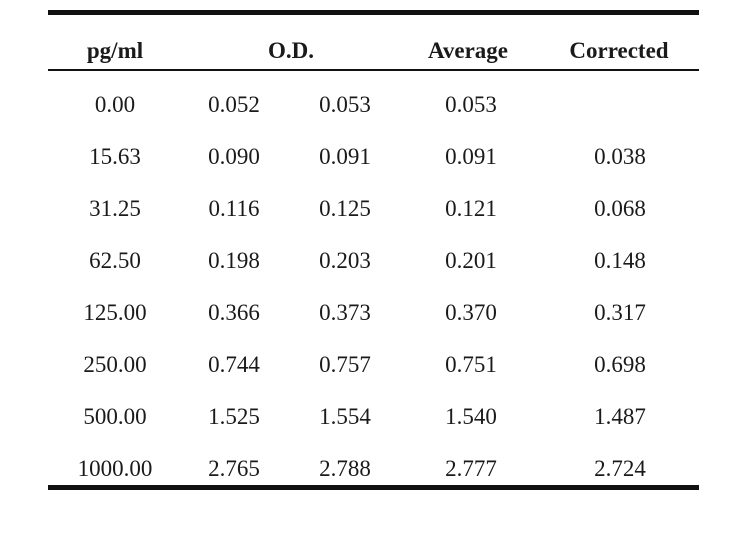 Image resolution: width=750 pixels, height=540 pixels. What do you see at coordinates (345, 208) in the screenshot?
I see `cell-od-2: 0.125` at bounding box center [345, 208].